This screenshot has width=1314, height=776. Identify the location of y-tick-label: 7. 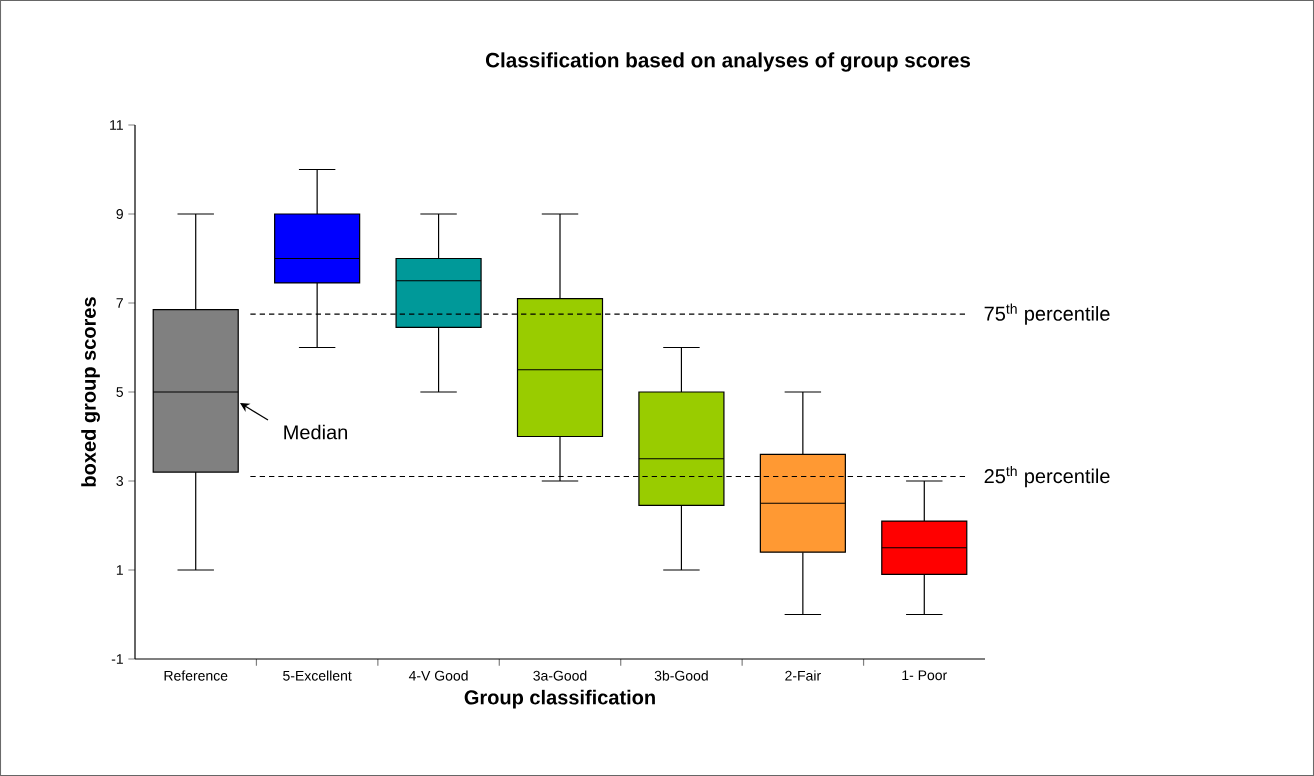
(119, 303).